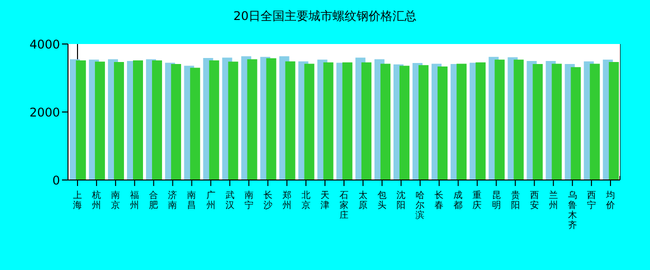 The image size is (650, 270). I want to click on x-tick-label: 武汉, so click(229, 200).